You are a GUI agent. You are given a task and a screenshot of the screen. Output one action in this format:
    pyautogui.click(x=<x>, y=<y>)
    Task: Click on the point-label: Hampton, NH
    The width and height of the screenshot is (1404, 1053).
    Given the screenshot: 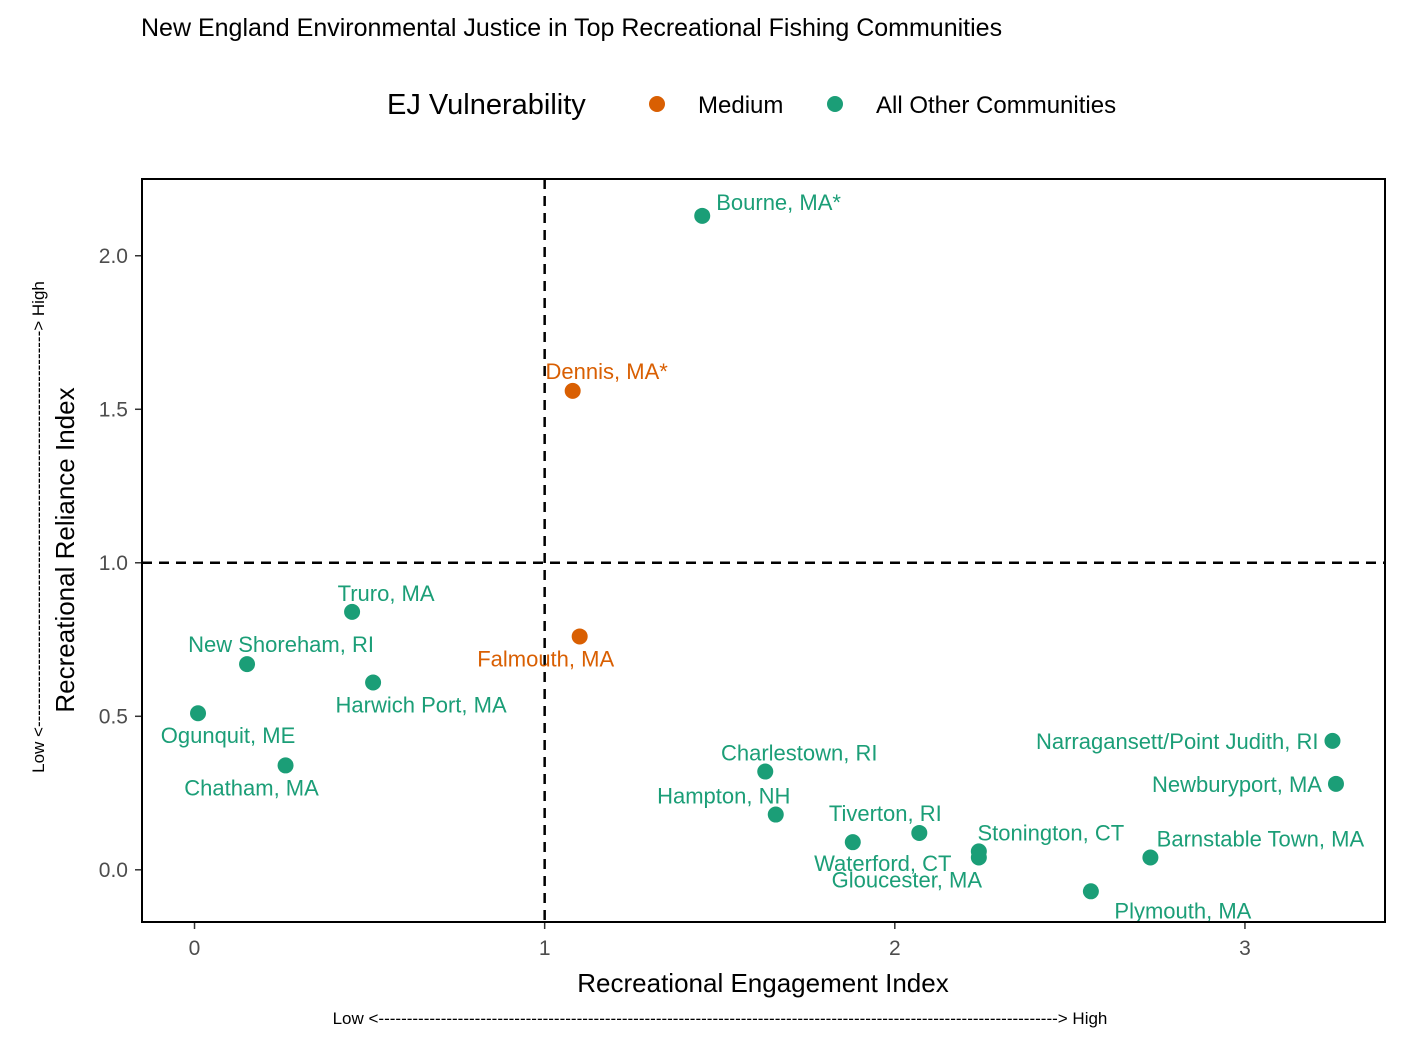 What is the action you would take?
    pyautogui.click(x=723, y=796)
    